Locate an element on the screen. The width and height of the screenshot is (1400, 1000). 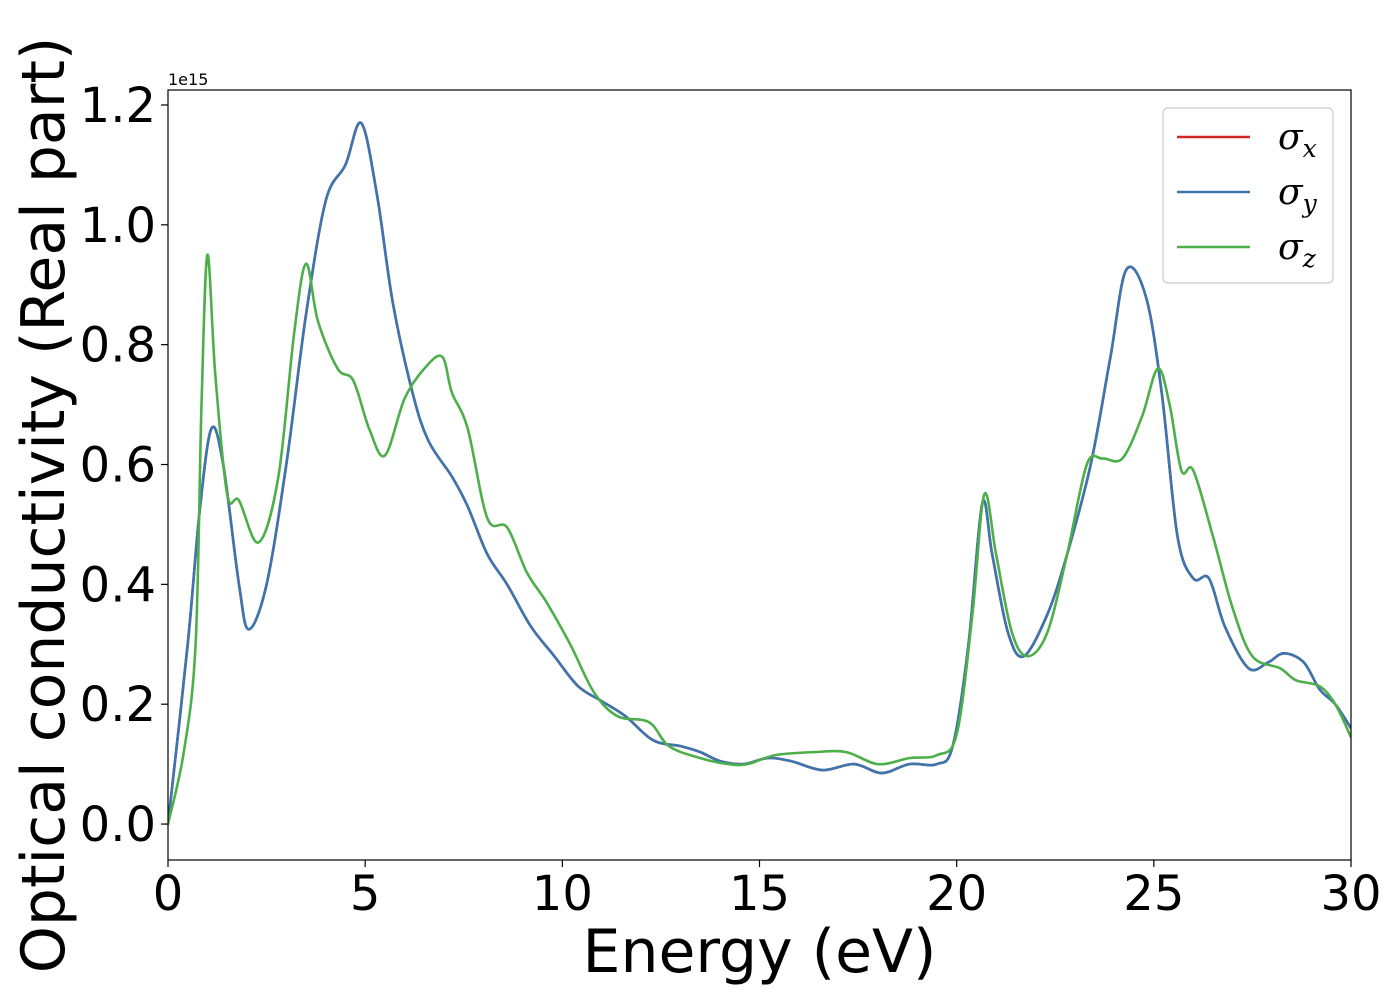
y-tick-label: 1.0 is located at coordinates (118, 226).